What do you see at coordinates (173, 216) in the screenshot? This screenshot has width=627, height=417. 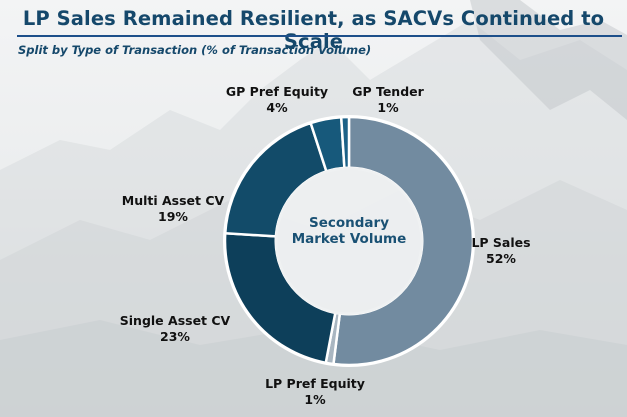 I see `label-multi-asset-cv-pct: 19%` at bounding box center [173, 216].